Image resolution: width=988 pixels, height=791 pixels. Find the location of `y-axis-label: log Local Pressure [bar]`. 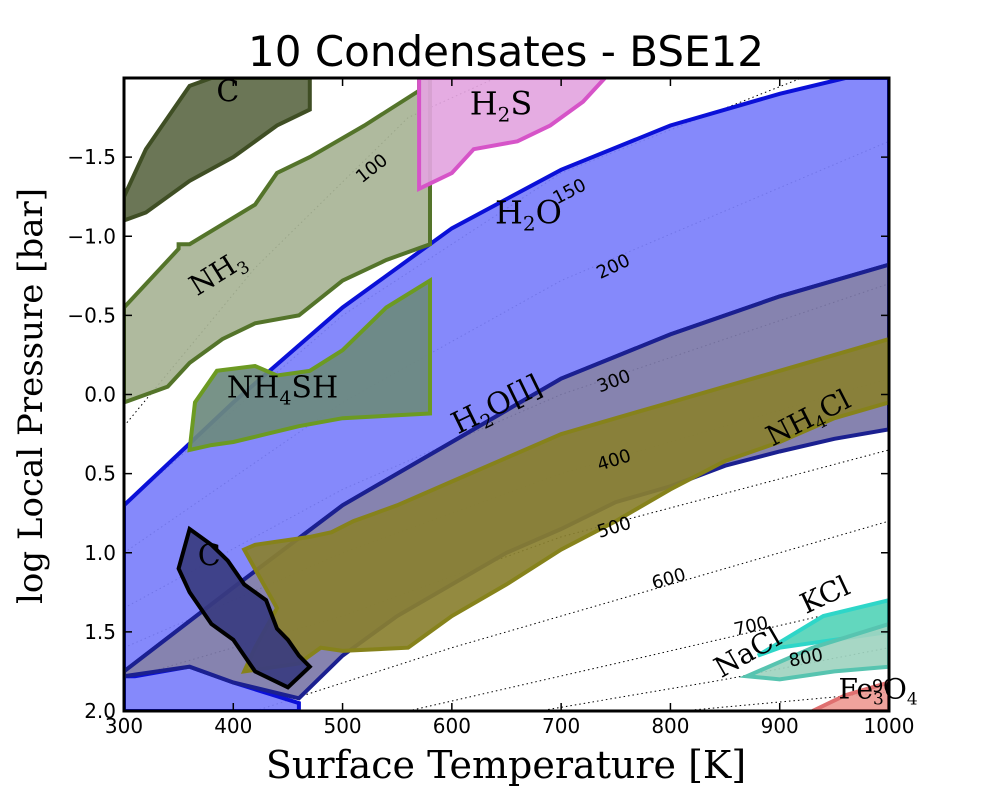

y-axis-label: log Local Pressure [bar] is located at coordinates (31, 396).